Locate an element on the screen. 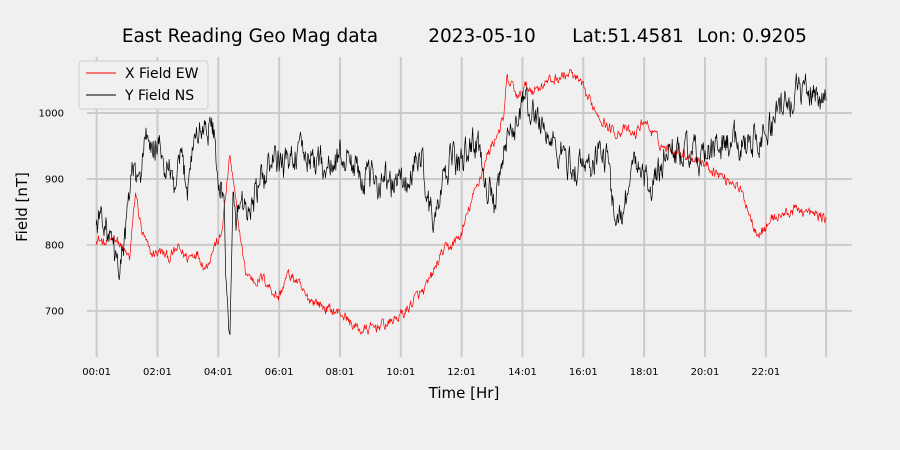  y-tick-label: 800 is located at coordinates (54, 245).